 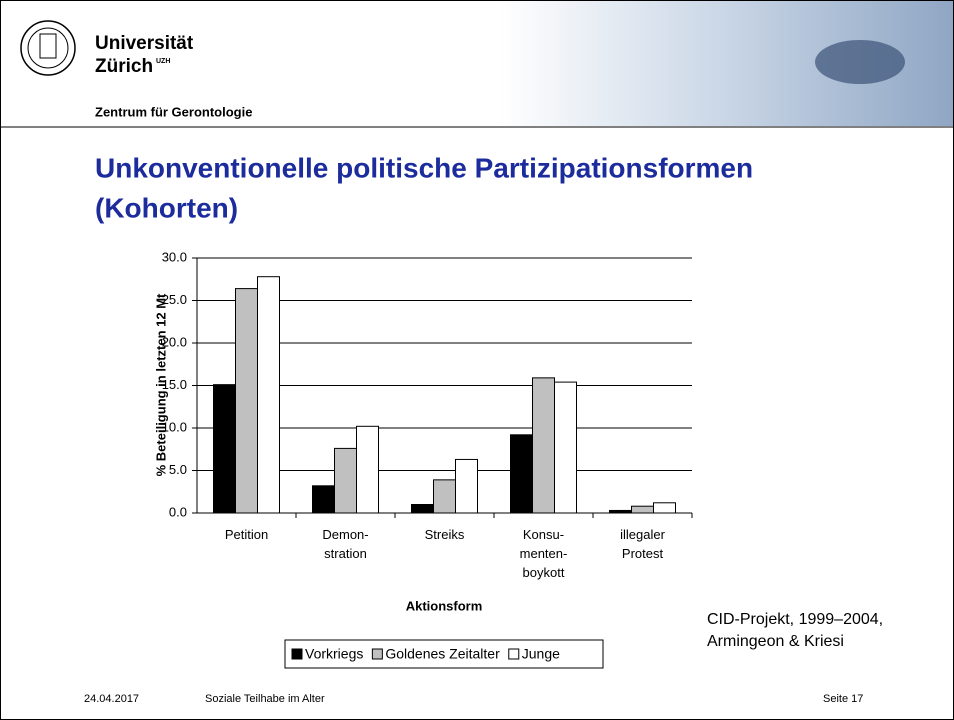 I want to click on footer-page: Seite 17, so click(x=843, y=699).